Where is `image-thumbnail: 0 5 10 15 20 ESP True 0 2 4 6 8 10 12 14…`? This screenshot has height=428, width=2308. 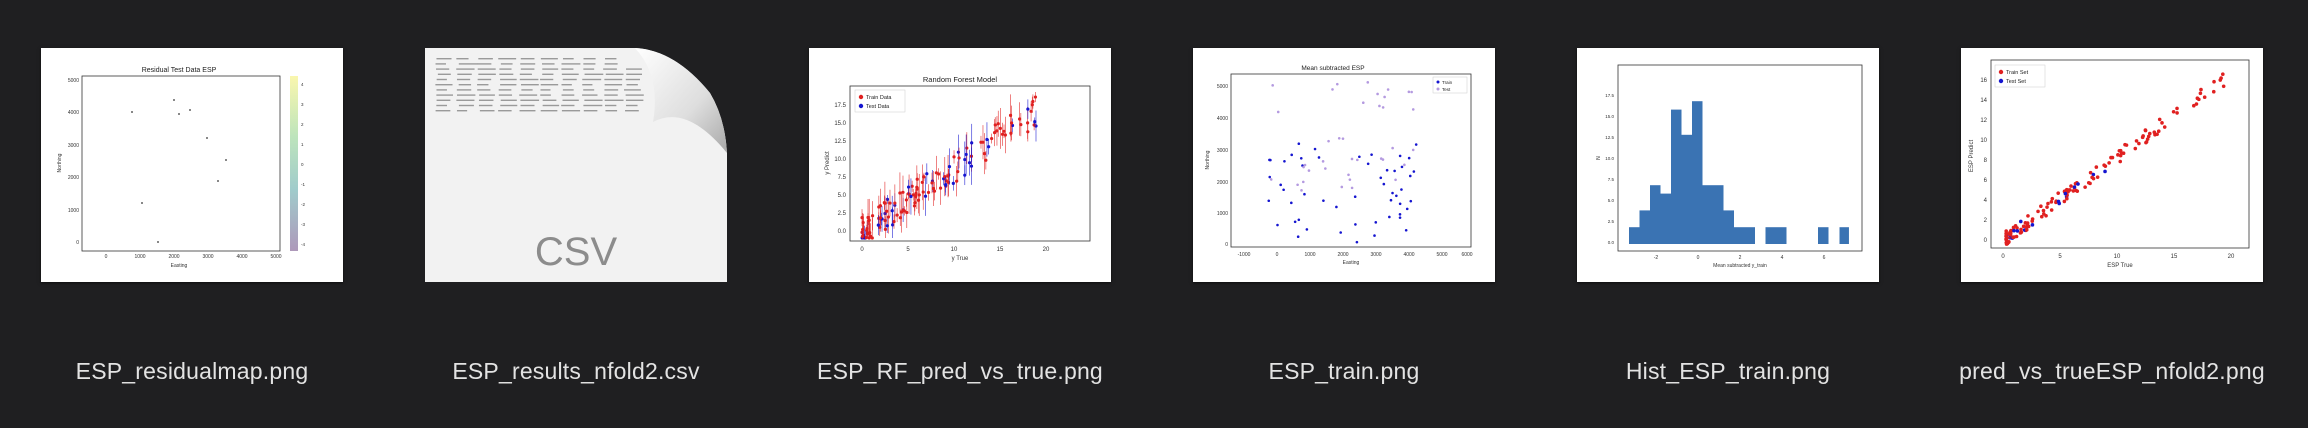
image-thumbnail: 0 5 10 15 20 ESP True 0 2 4 6 8 10 12 14… is located at coordinates (2112, 165).